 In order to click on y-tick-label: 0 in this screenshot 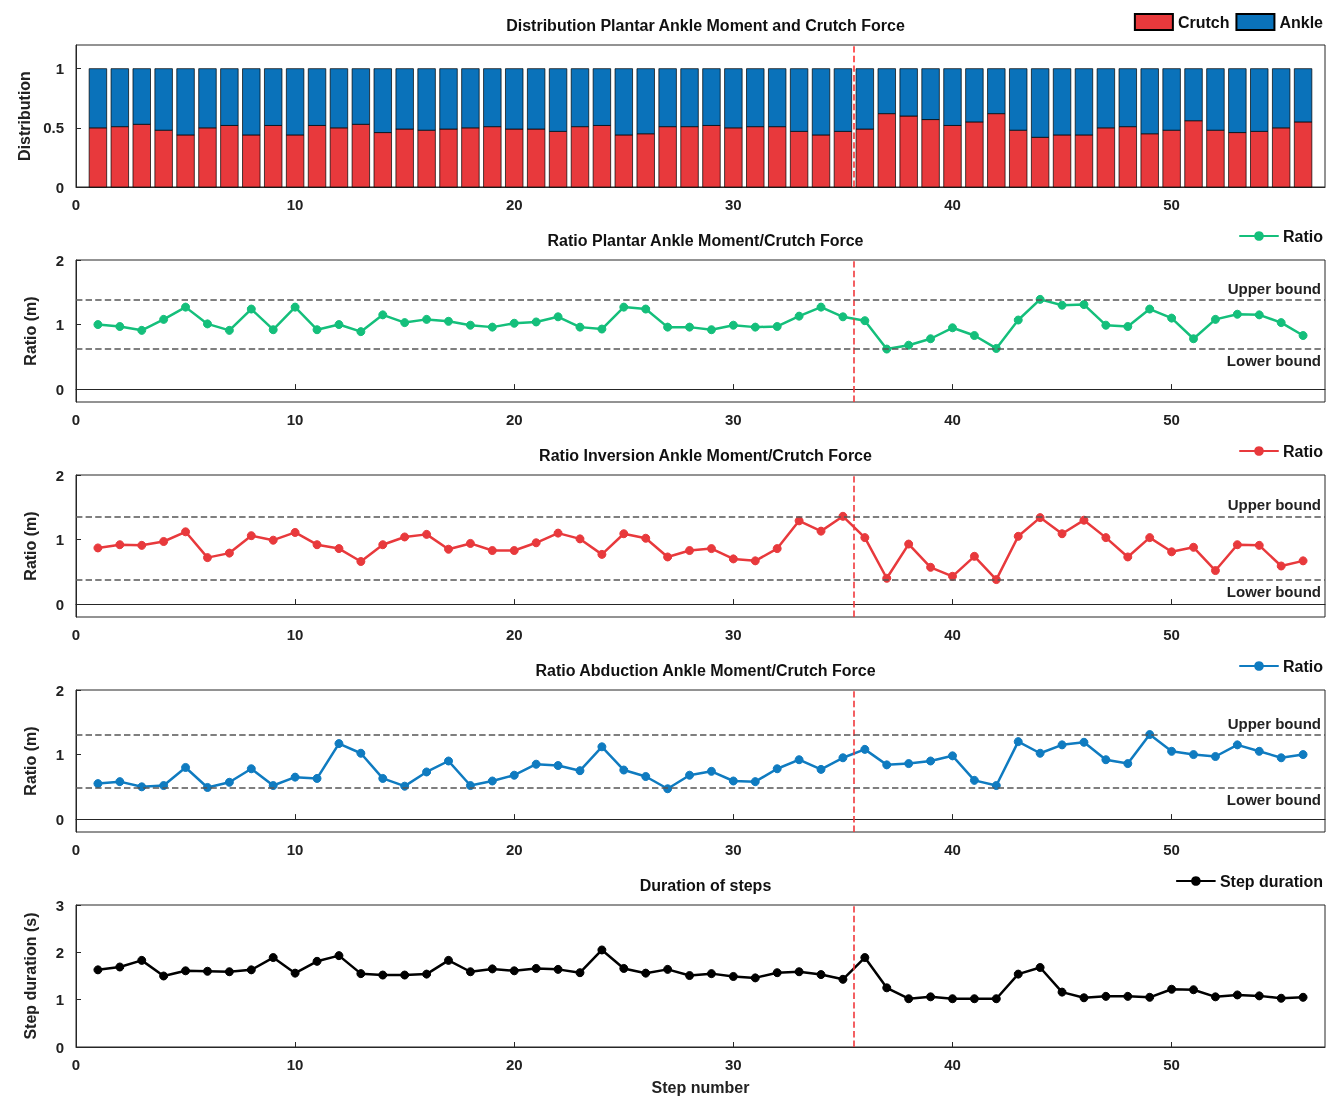, I will do `click(59, 1047)`.